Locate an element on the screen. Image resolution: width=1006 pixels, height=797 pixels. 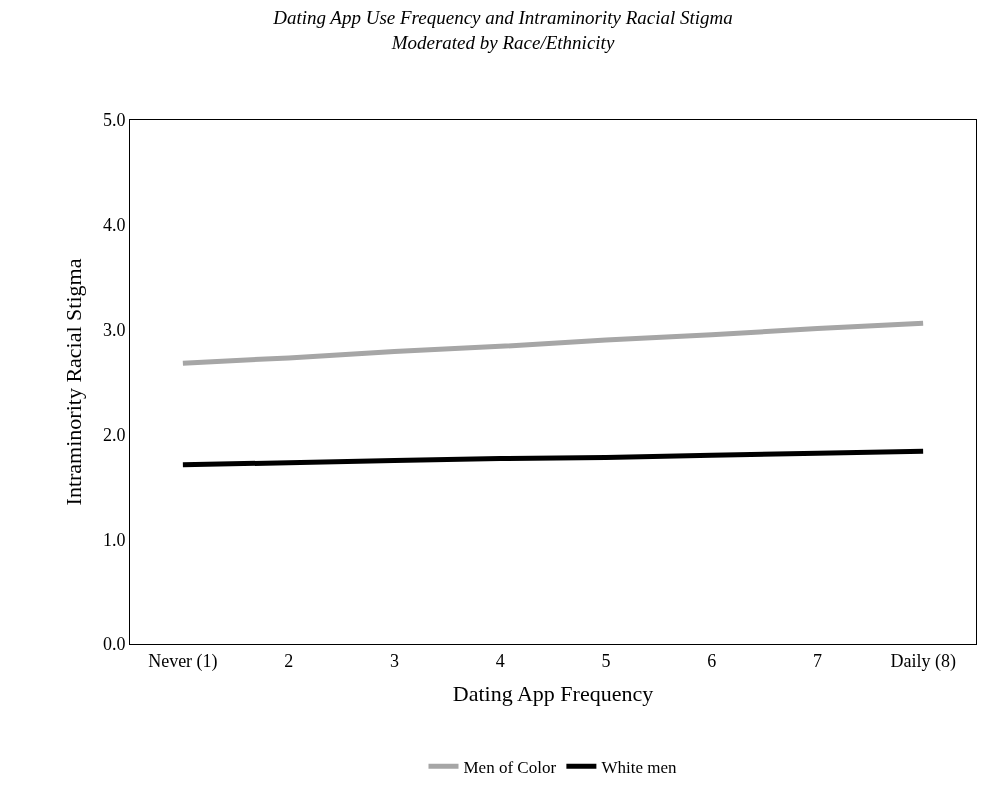
y-tick-label: 4.0 is located at coordinates (114, 225).